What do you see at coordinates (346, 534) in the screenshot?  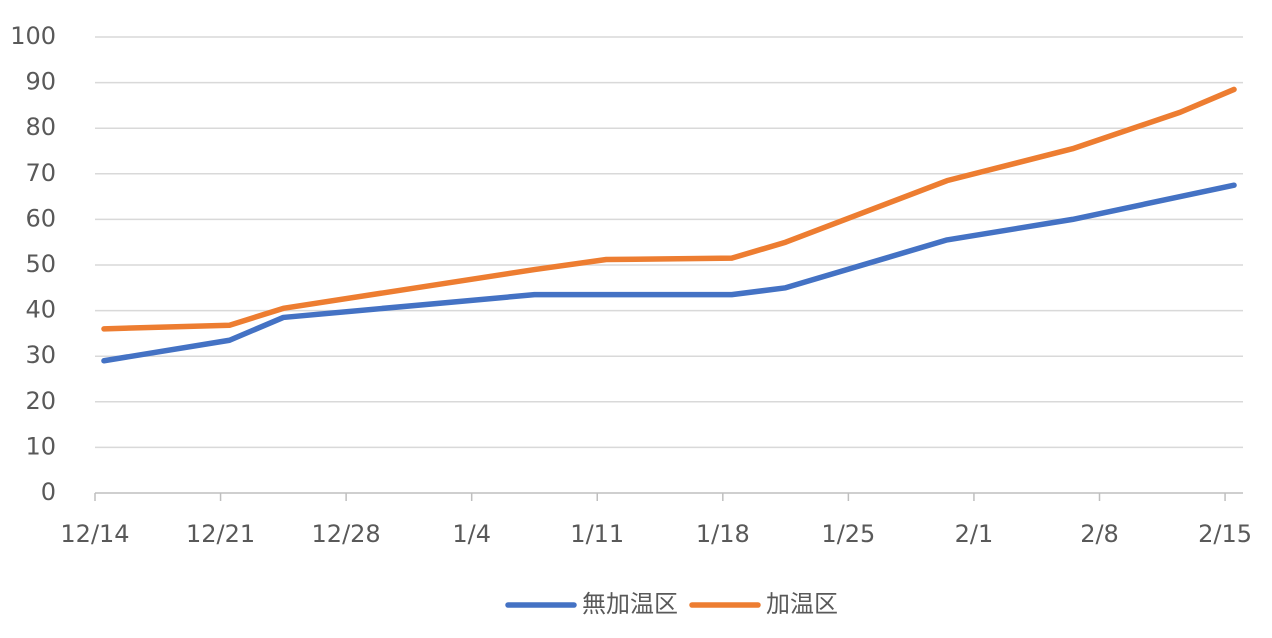 I see `x-tick-label: 12/28` at bounding box center [346, 534].